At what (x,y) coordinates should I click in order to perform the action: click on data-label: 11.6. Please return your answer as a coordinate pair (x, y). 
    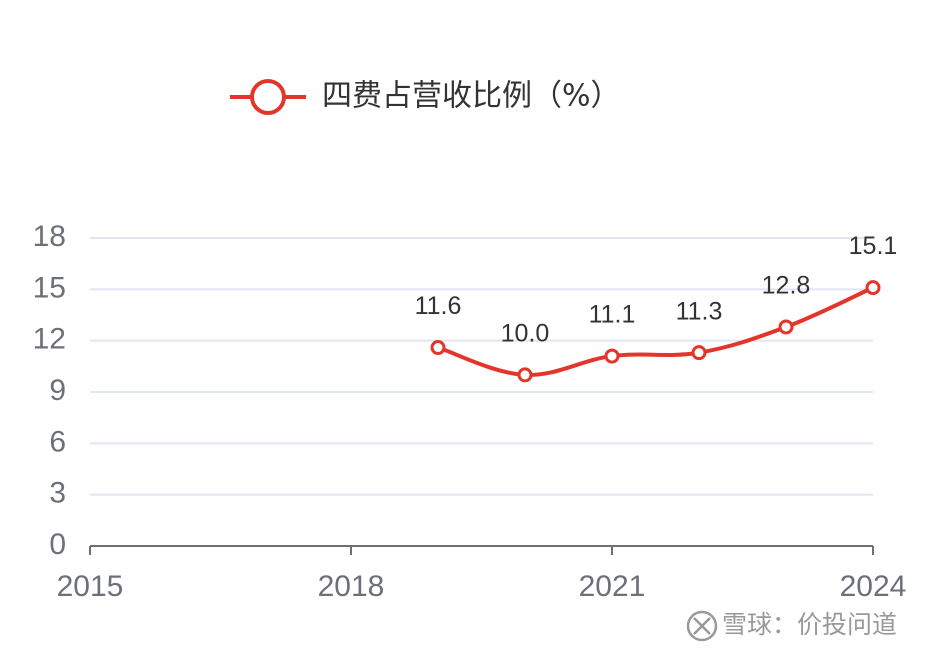
    Looking at the image, I should click on (438, 306).